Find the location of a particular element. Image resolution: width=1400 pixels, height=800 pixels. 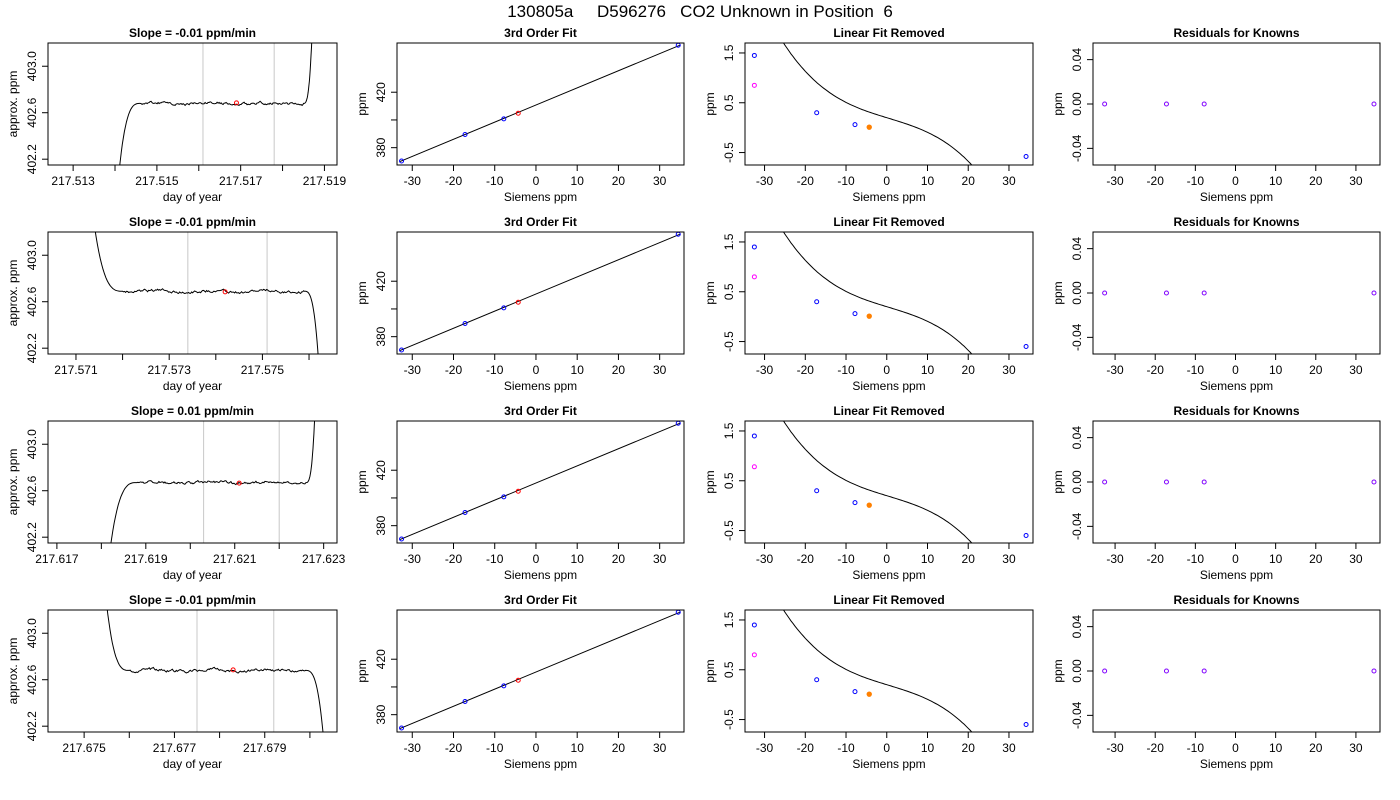

x-tick-label: 217.617 is located at coordinates (57, 559).